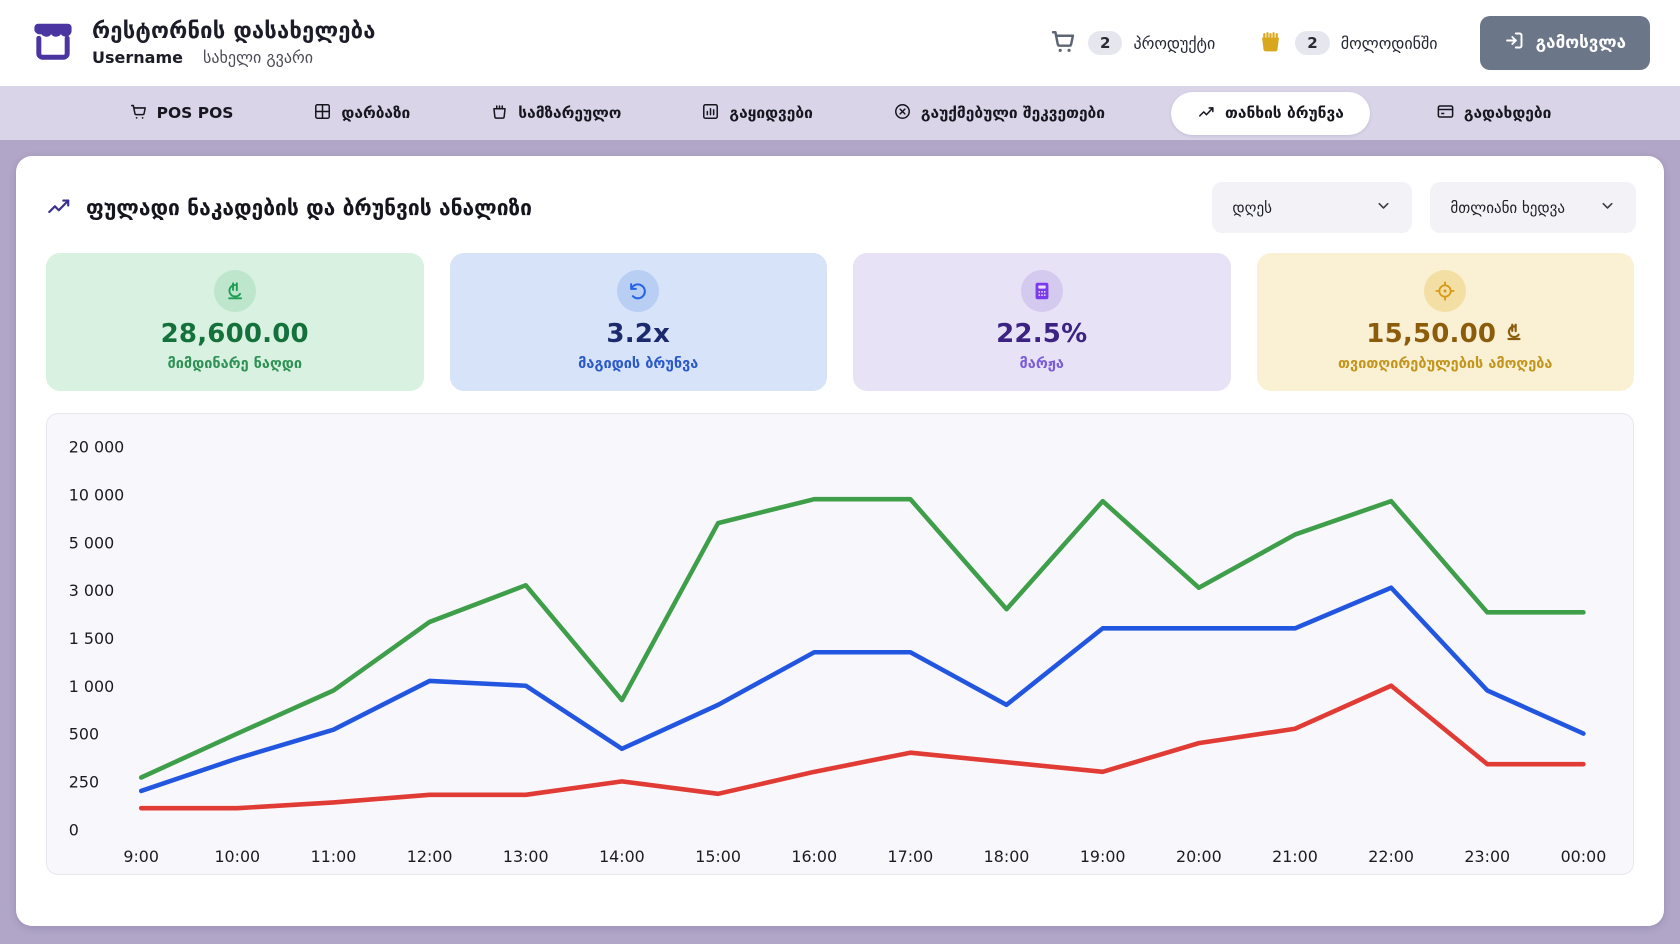 The width and height of the screenshot is (1680, 944). Describe the element at coordinates (1487, 856) in the screenshot. I see `x-axis-label: 23:00` at that location.